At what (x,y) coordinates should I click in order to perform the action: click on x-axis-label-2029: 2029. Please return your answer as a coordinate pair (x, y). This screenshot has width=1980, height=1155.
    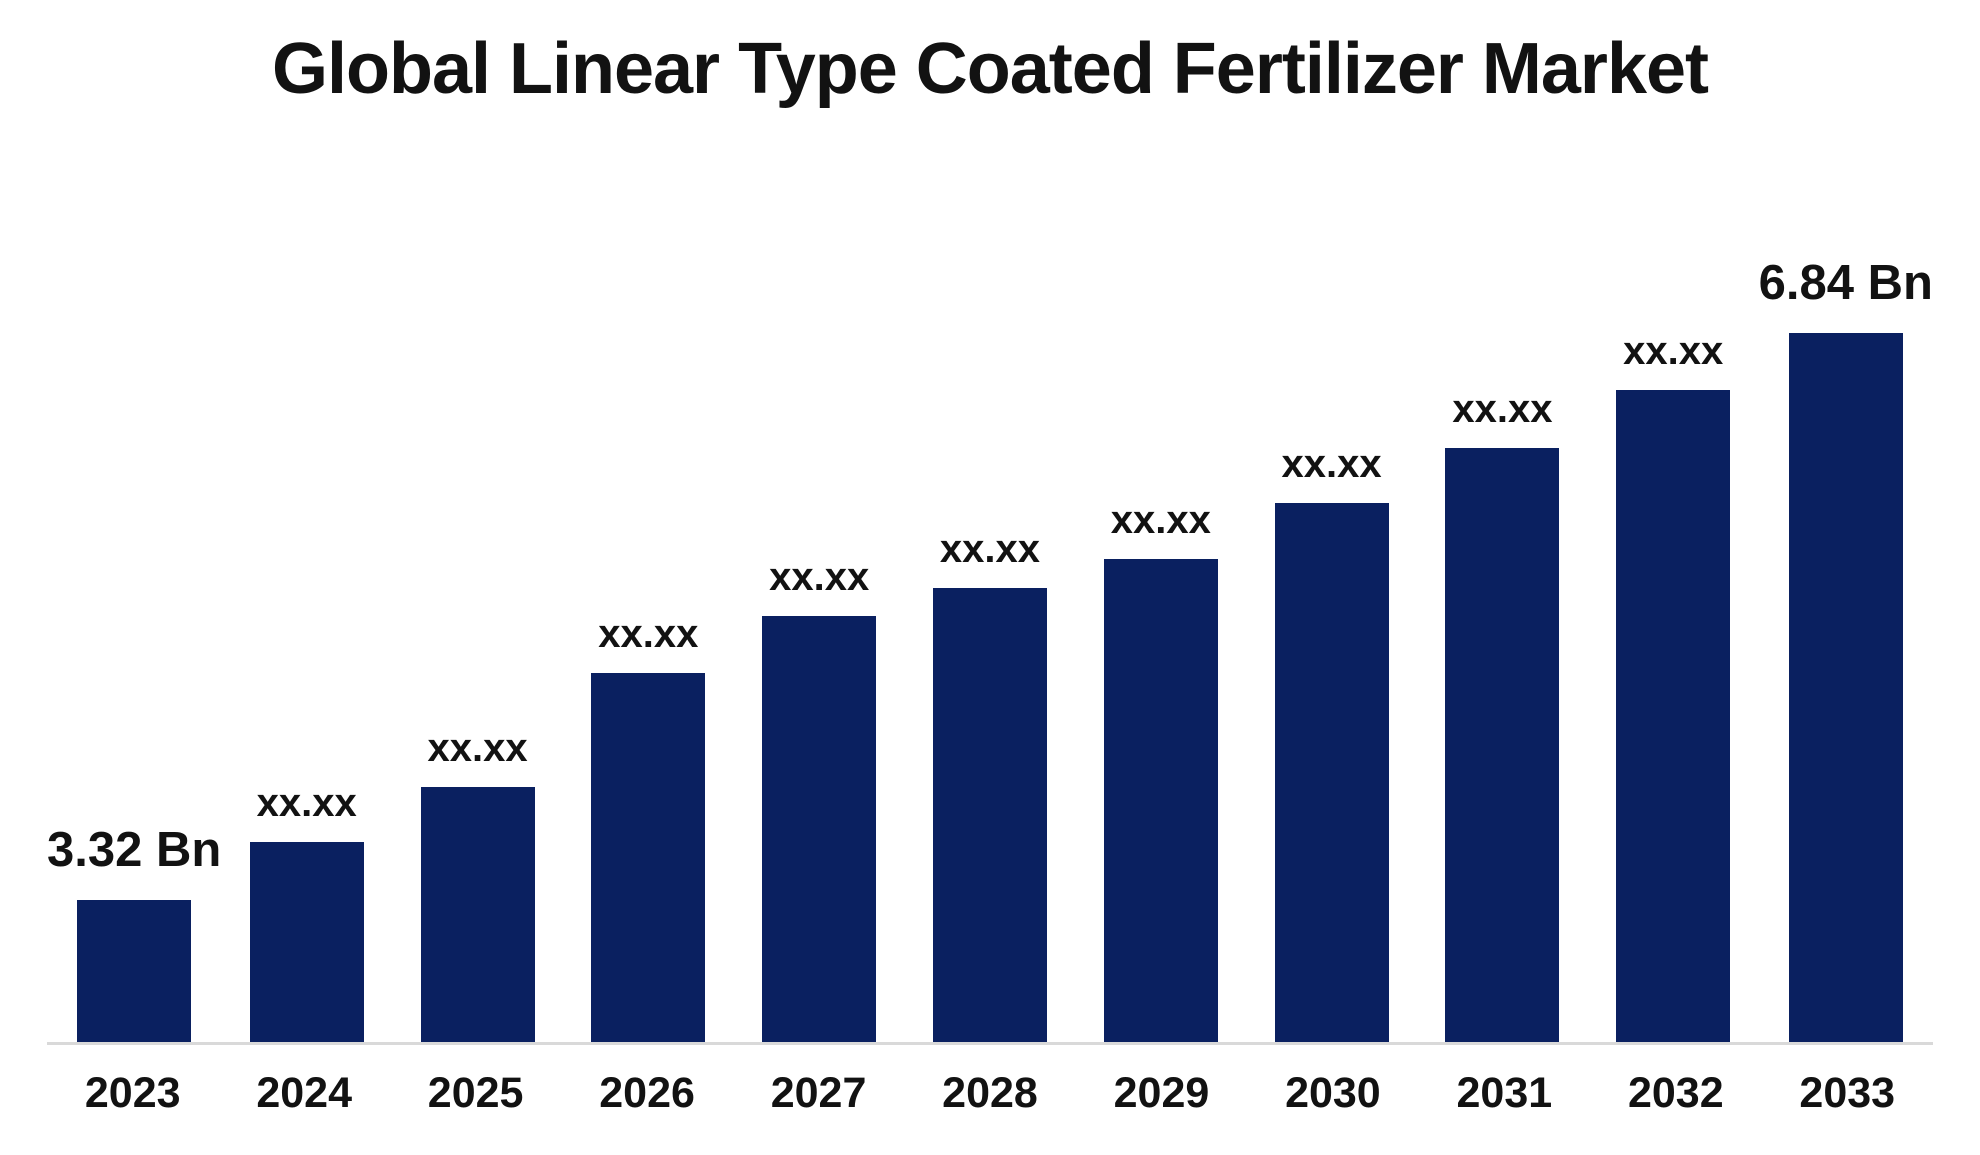
    Looking at the image, I should click on (1161, 1093).